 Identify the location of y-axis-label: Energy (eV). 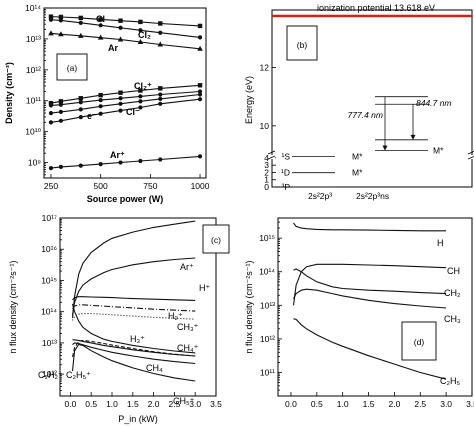
(249, 100).